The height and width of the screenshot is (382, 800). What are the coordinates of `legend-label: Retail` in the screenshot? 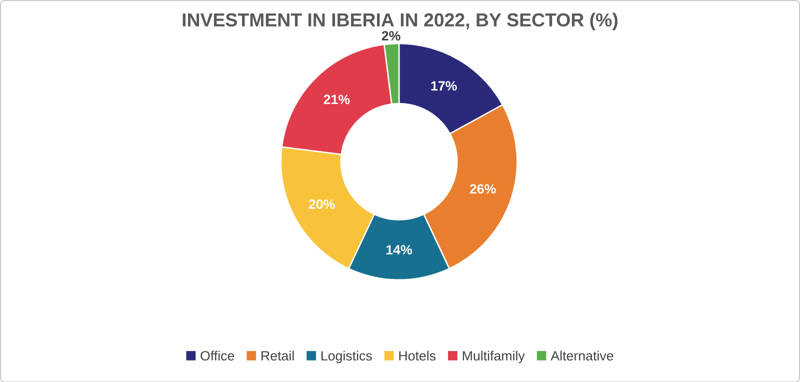 It's located at (278, 355).